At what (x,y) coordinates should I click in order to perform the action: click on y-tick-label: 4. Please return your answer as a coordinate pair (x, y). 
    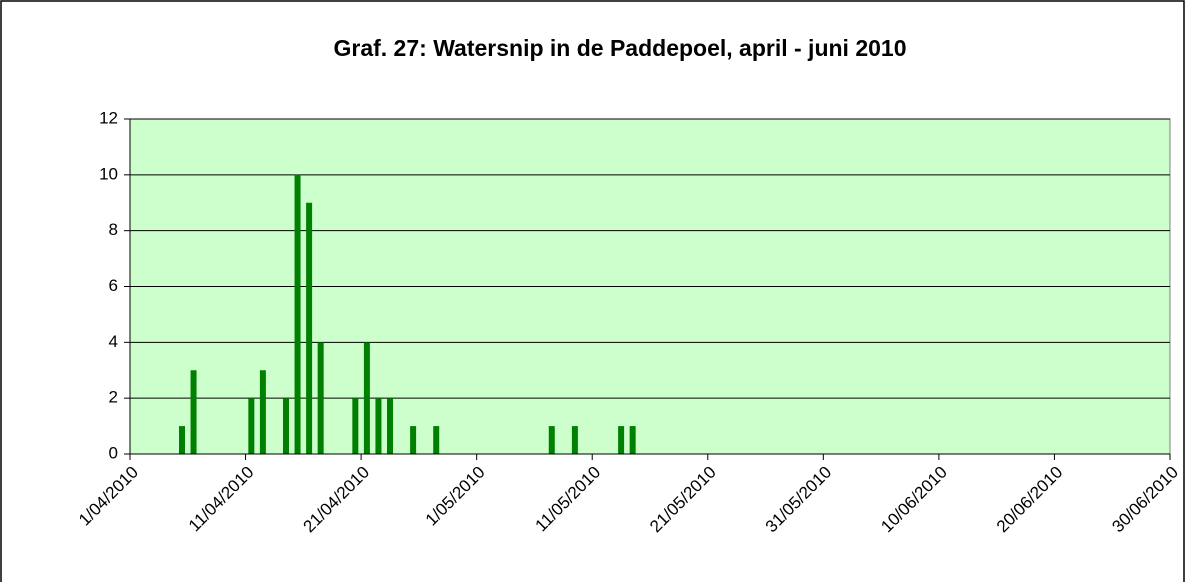
    Looking at the image, I should click on (113, 341).